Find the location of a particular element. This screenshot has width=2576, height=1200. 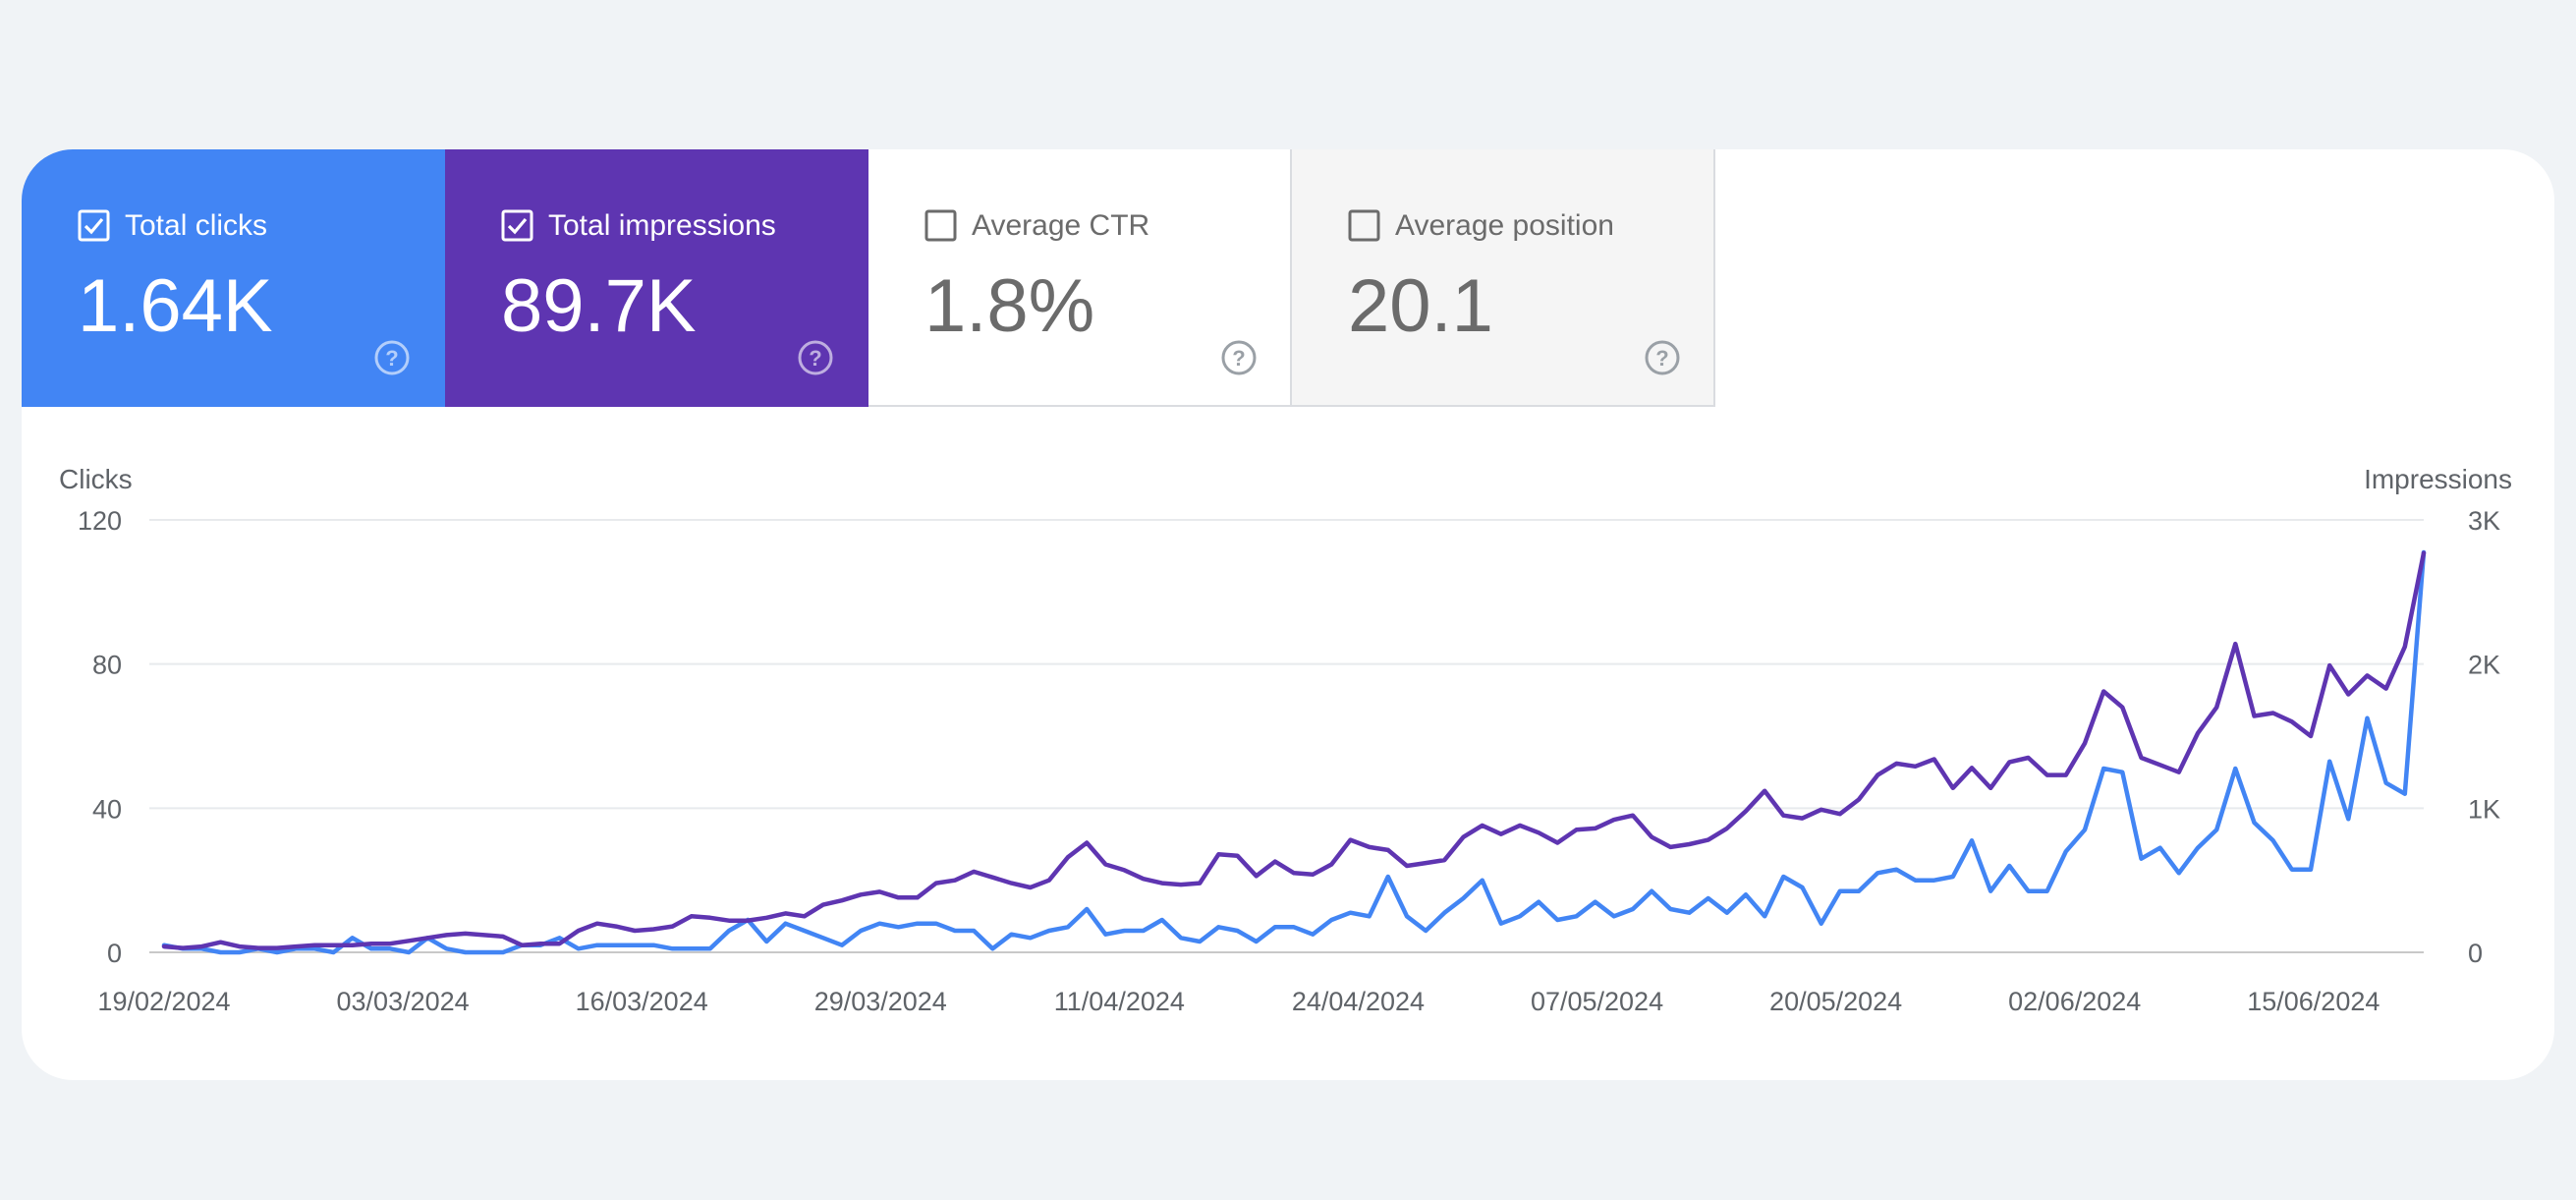

x-tick-label: 07/05/2024 is located at coordinates (1597, 1002).